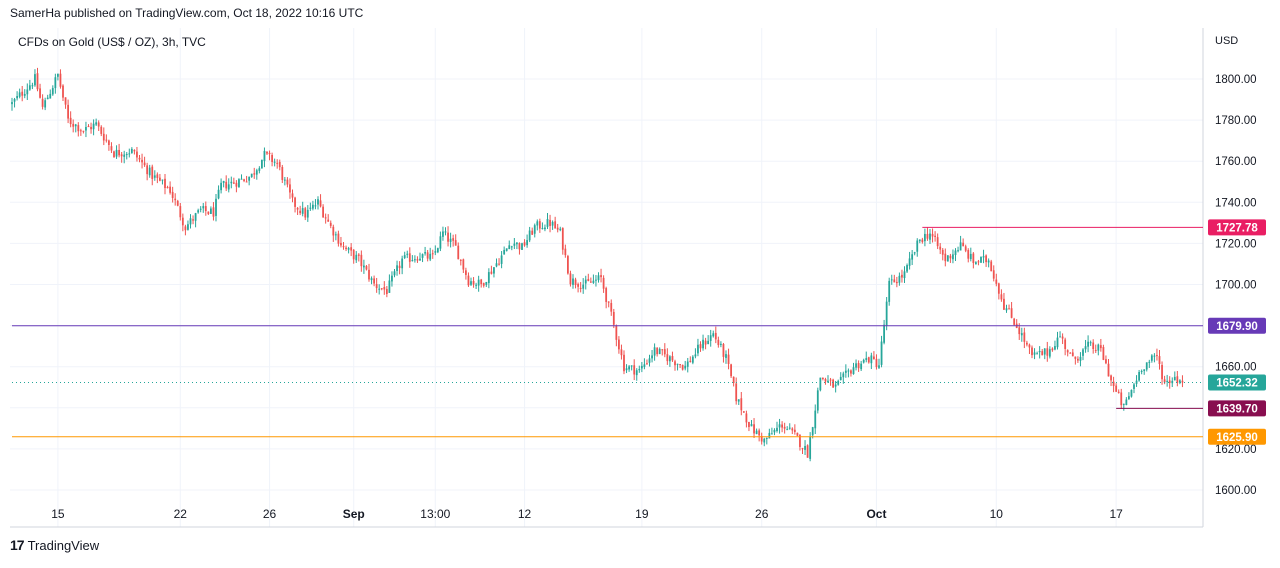 The image size is (1280, 568). Describe the element at coordinates (112, 42) in the screenshot. I see `chart-title: CFDs on Gold (US$ / OZ), 3h, TVC` at that location.